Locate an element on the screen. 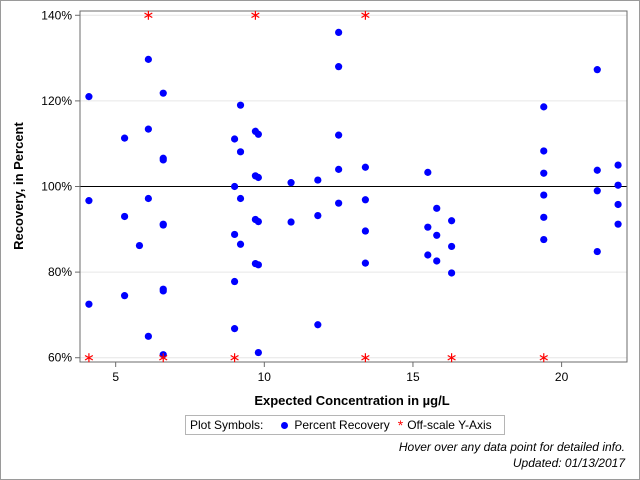 This screenshot has width=640, height=480. legend-item-percent-recovery: Percent Recovery is located at coordinates (335, 425).